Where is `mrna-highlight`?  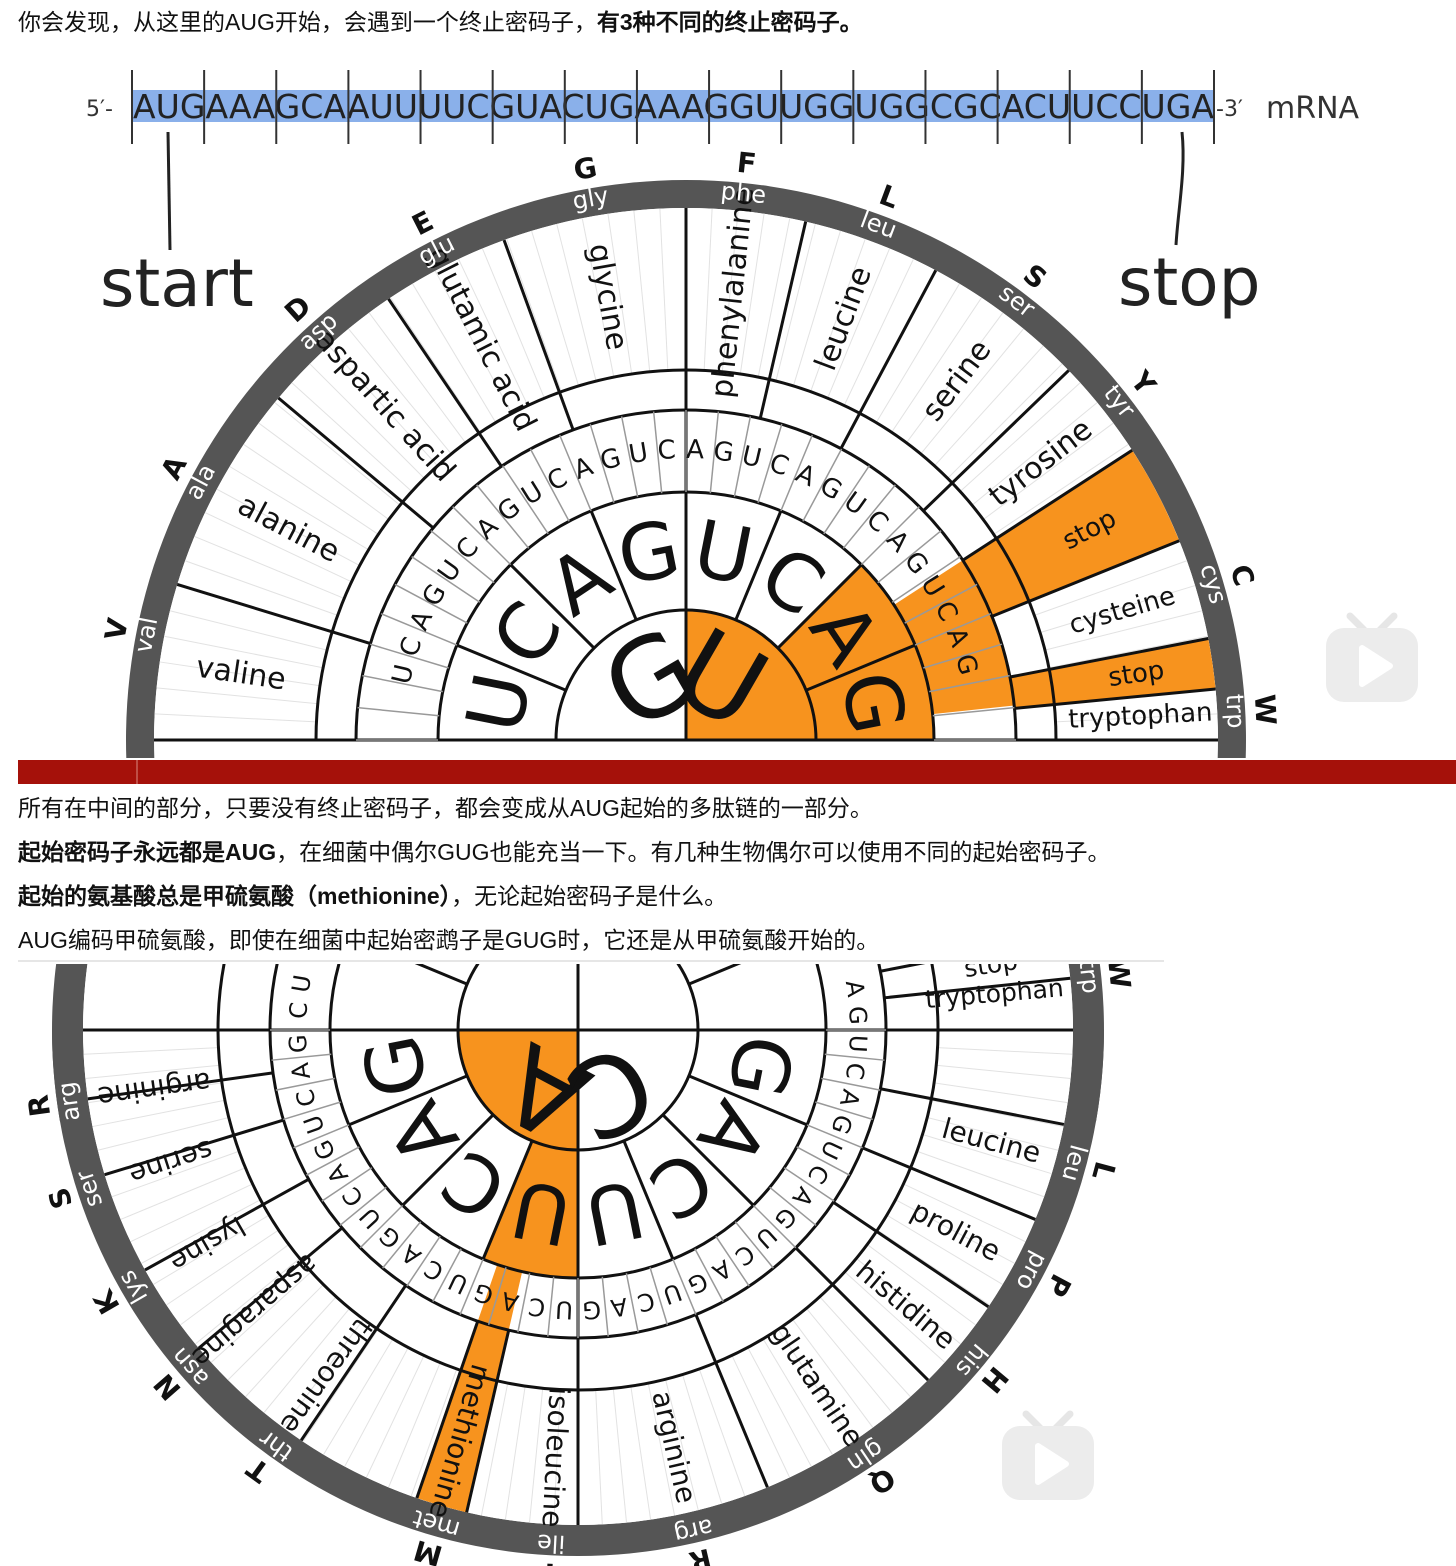 mrna-highlight is located at coordinates (673, 106).